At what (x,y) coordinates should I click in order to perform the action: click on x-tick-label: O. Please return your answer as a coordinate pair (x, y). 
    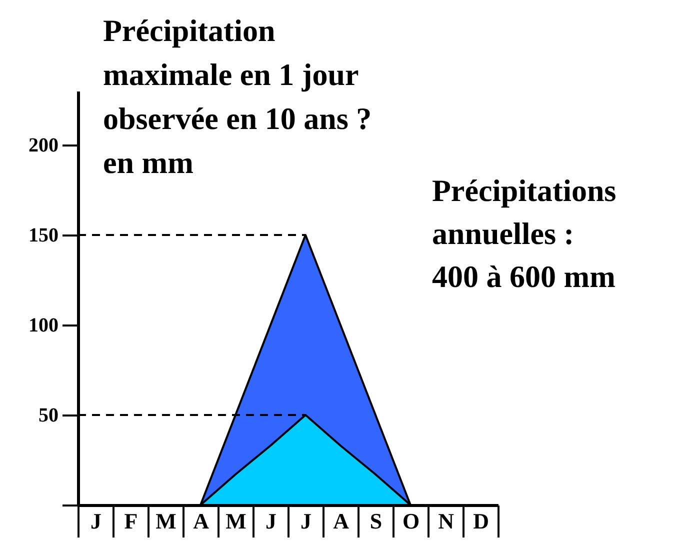
    Looking at the image, I should click on (411, 521).